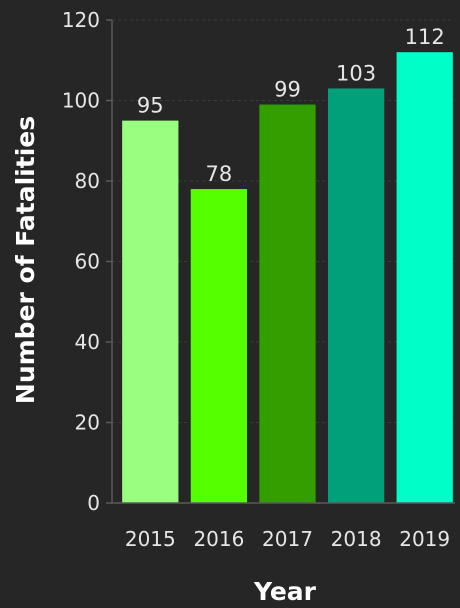  Describe the element at coordinates (87, 262) in the screenshot. I see `y-tick-label: 60` at that location.